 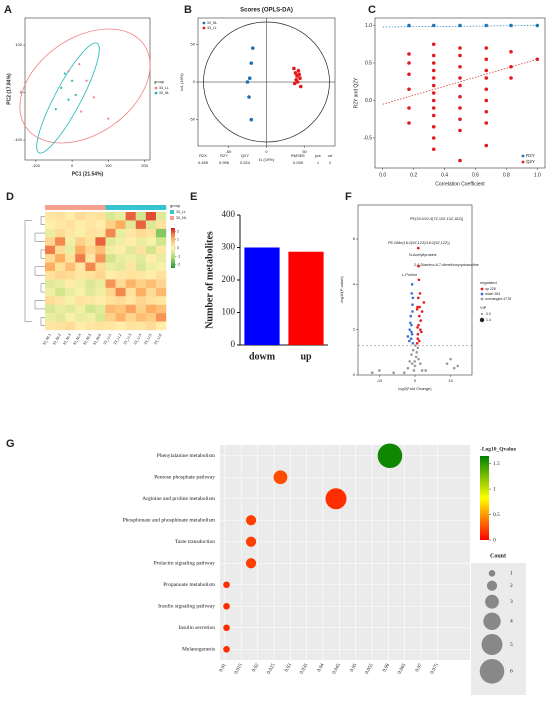 What do you see at coordinates (402, 669) in the screenshot?
I see `x-tick-label: 0.065` at bounding box center [402, 669].